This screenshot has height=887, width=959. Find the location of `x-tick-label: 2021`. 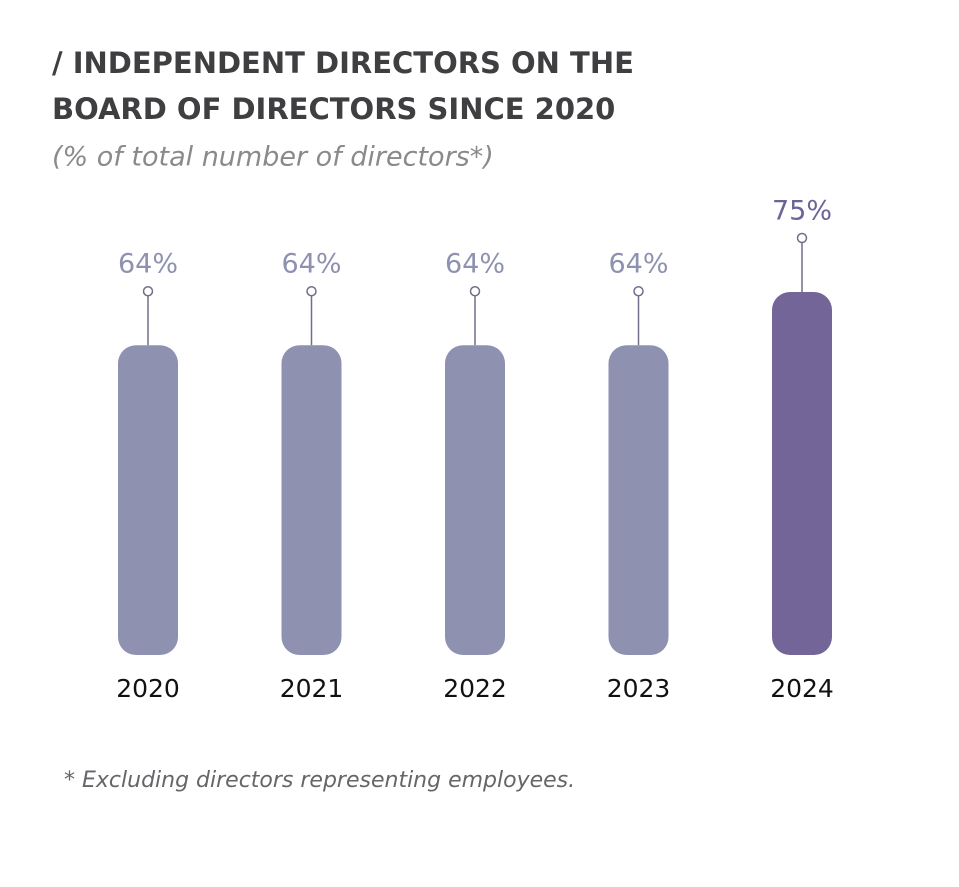

x-tick-label: 2021 is located at coordinates (312, 688).